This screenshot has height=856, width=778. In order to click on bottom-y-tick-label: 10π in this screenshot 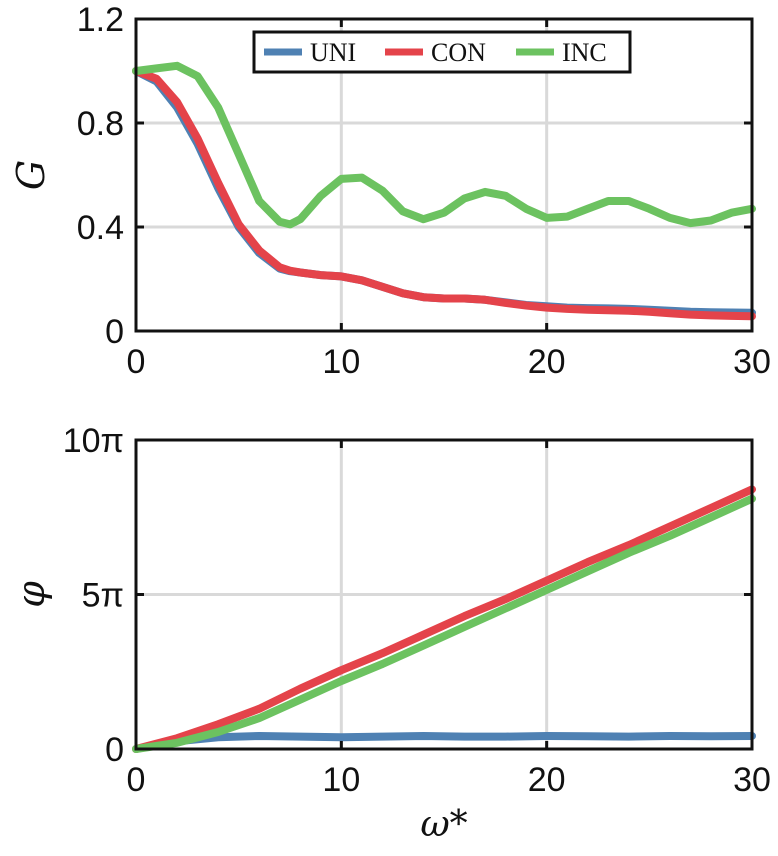, I will do `click(93, 441)`.